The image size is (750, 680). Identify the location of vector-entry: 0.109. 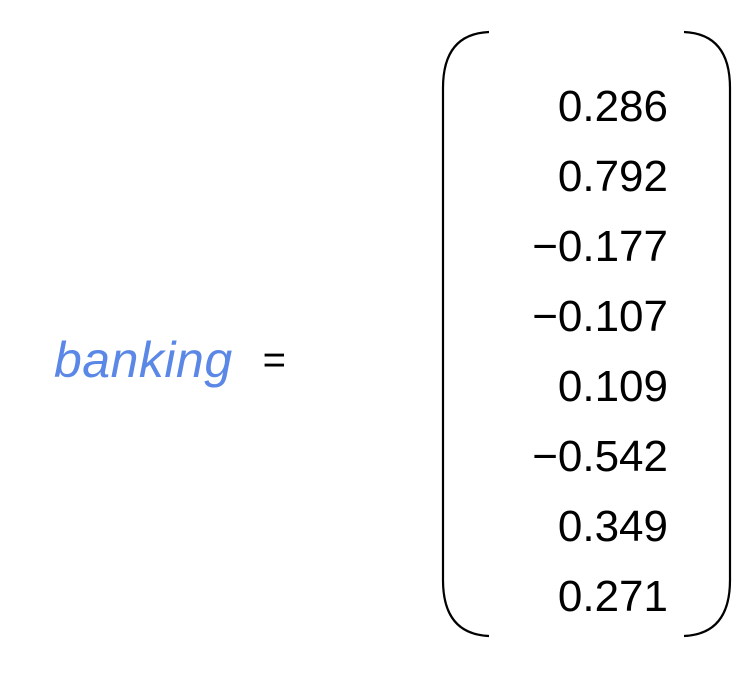
(612, 386).